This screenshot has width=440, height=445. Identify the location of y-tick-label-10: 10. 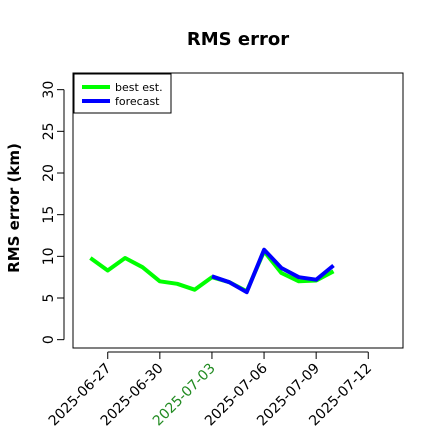
(49, 256).